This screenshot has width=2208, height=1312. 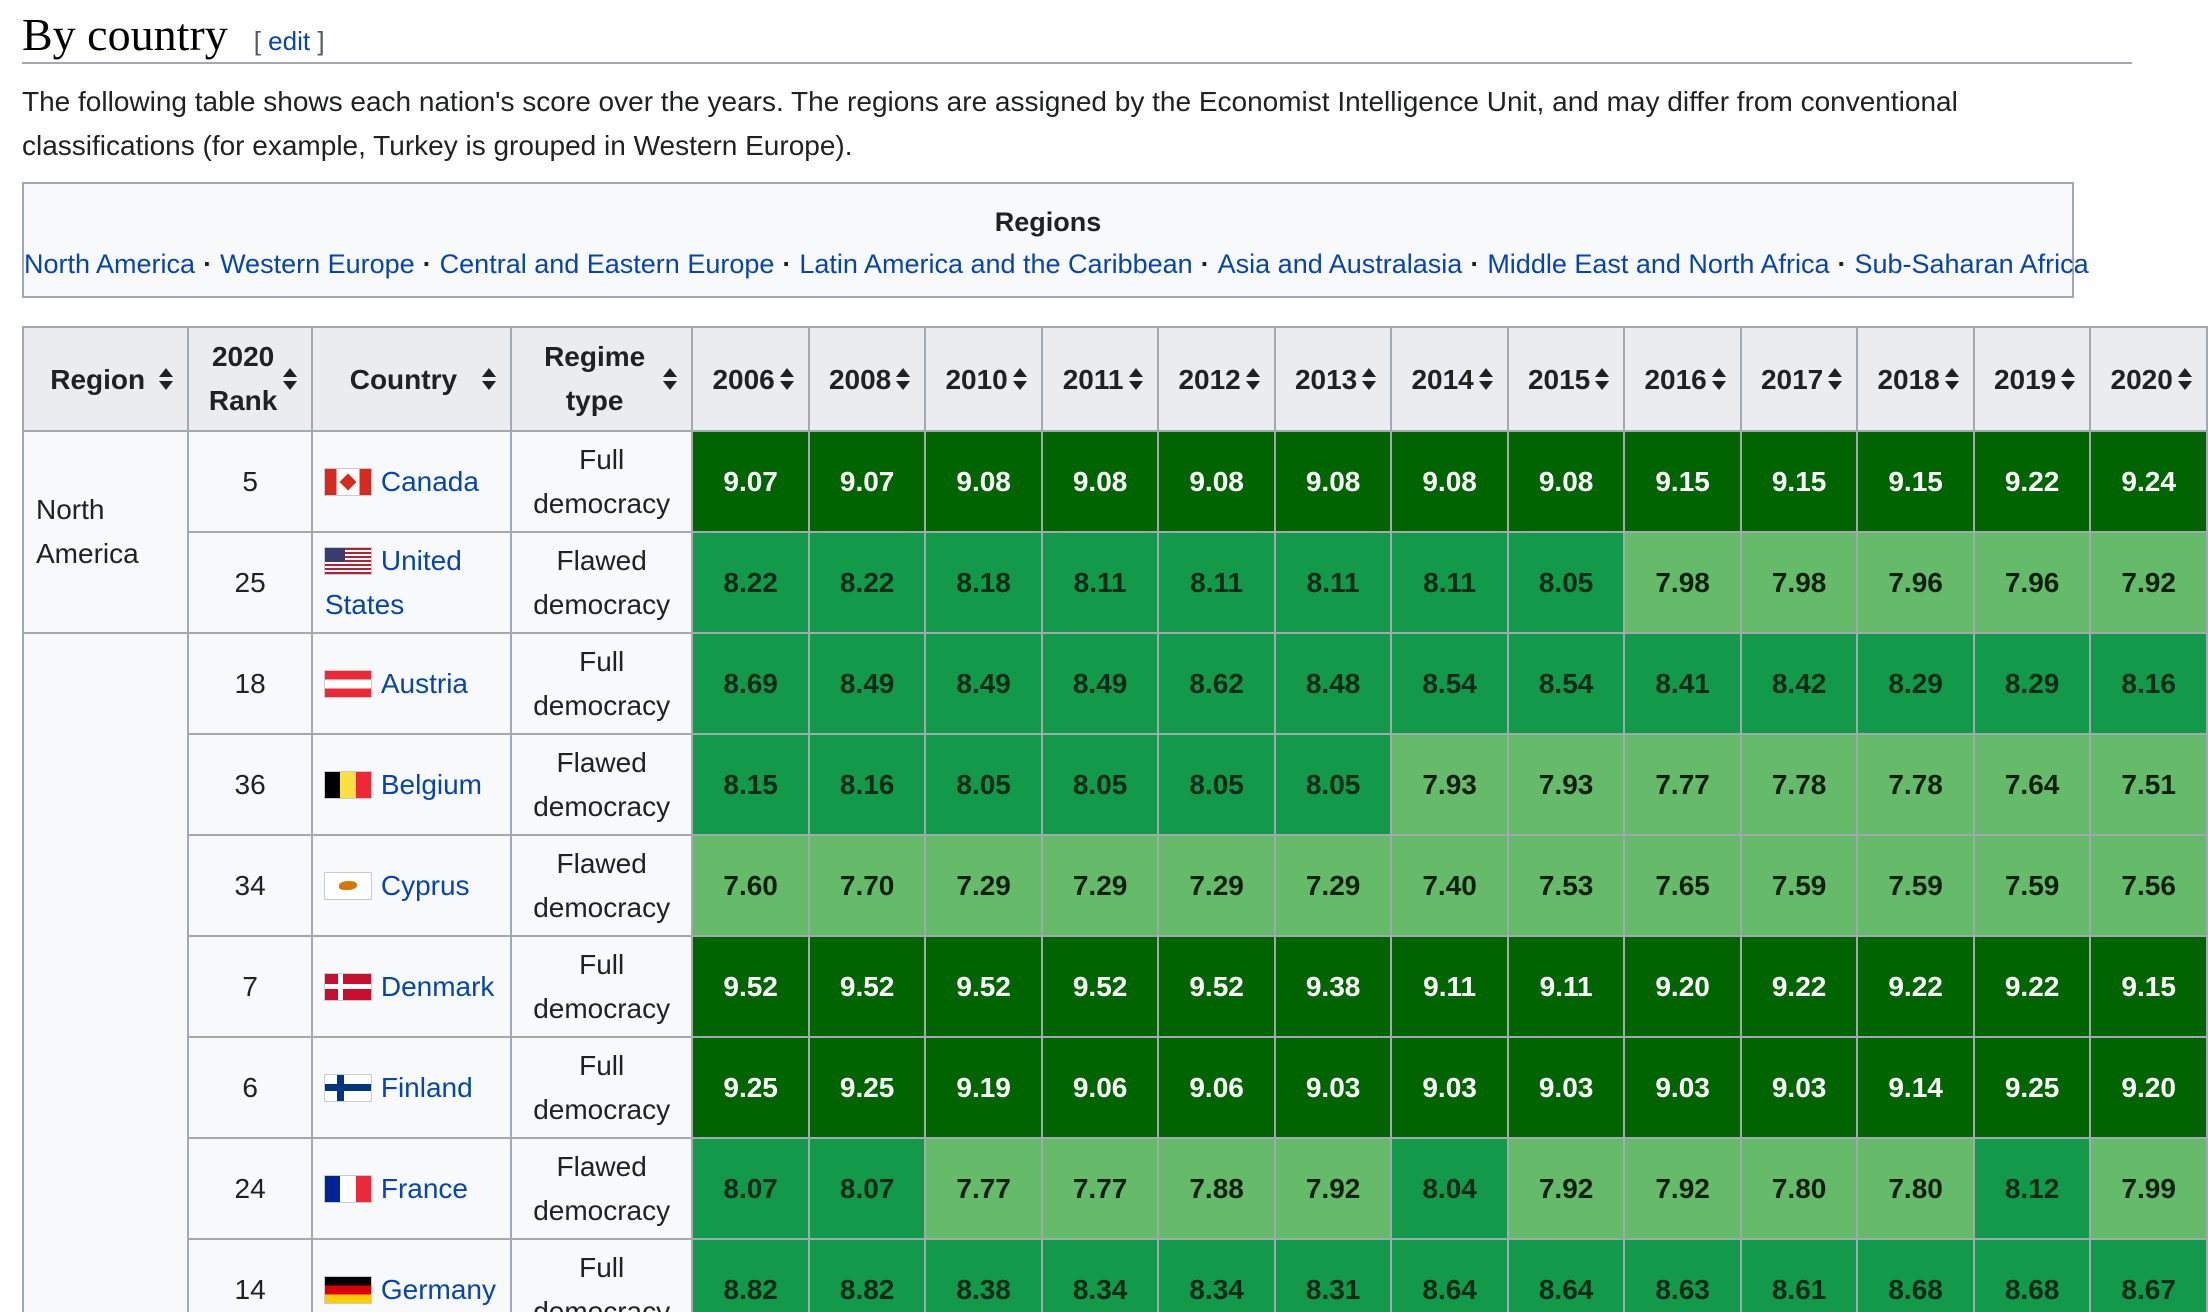 I want to click on navbox-link-central-and-eastern-europe: Central and Eastern Europe, so click(x=607, y=264).